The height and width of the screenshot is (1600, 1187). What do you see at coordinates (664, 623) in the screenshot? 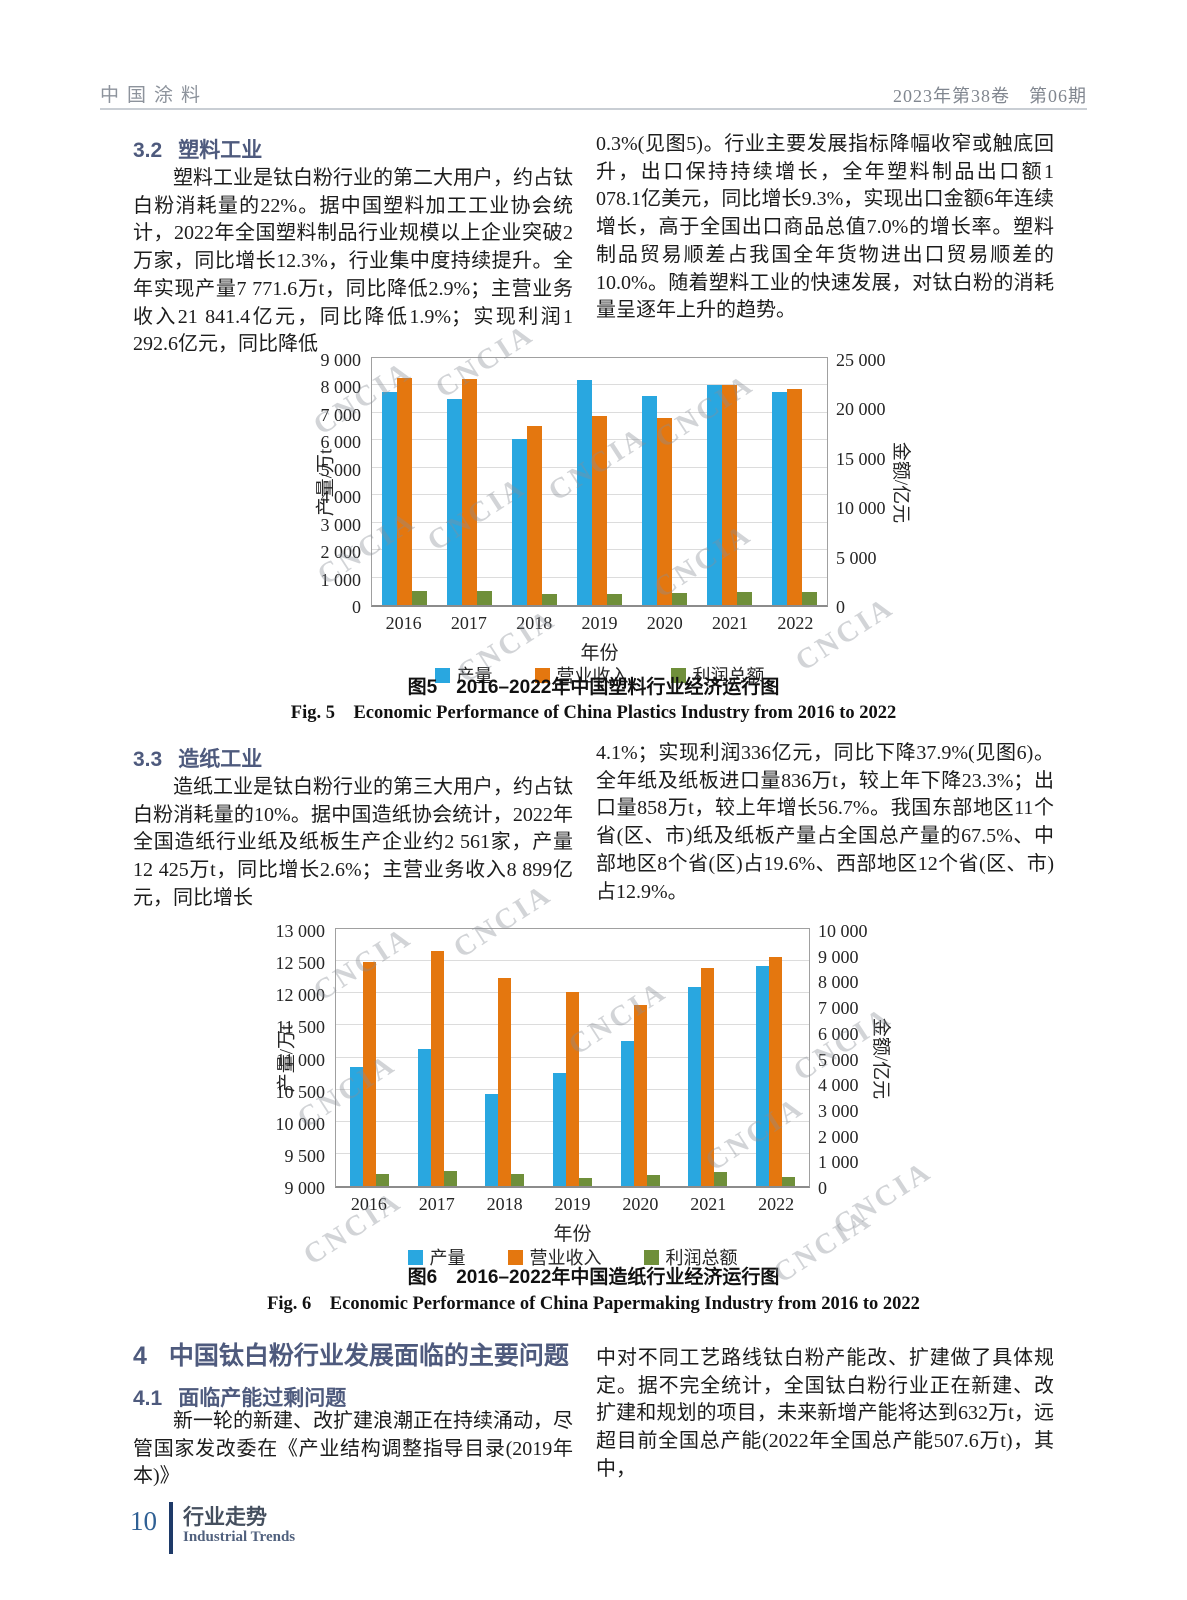
I see `x-tick-label: 2020` at bounding box center [664, 623].